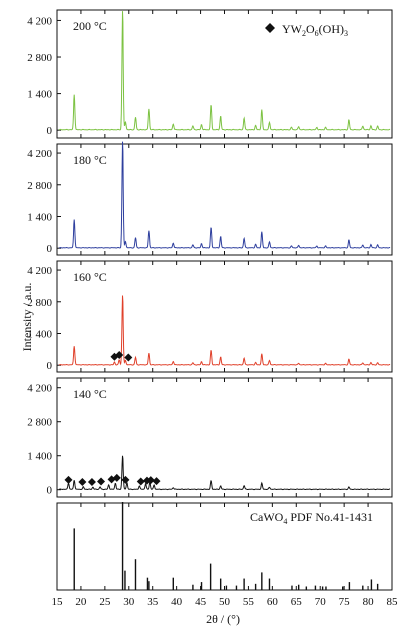 This screenshot has height=630, width=408. I want to click on panel-temperature-label: 200 °C, so click(90, 26).